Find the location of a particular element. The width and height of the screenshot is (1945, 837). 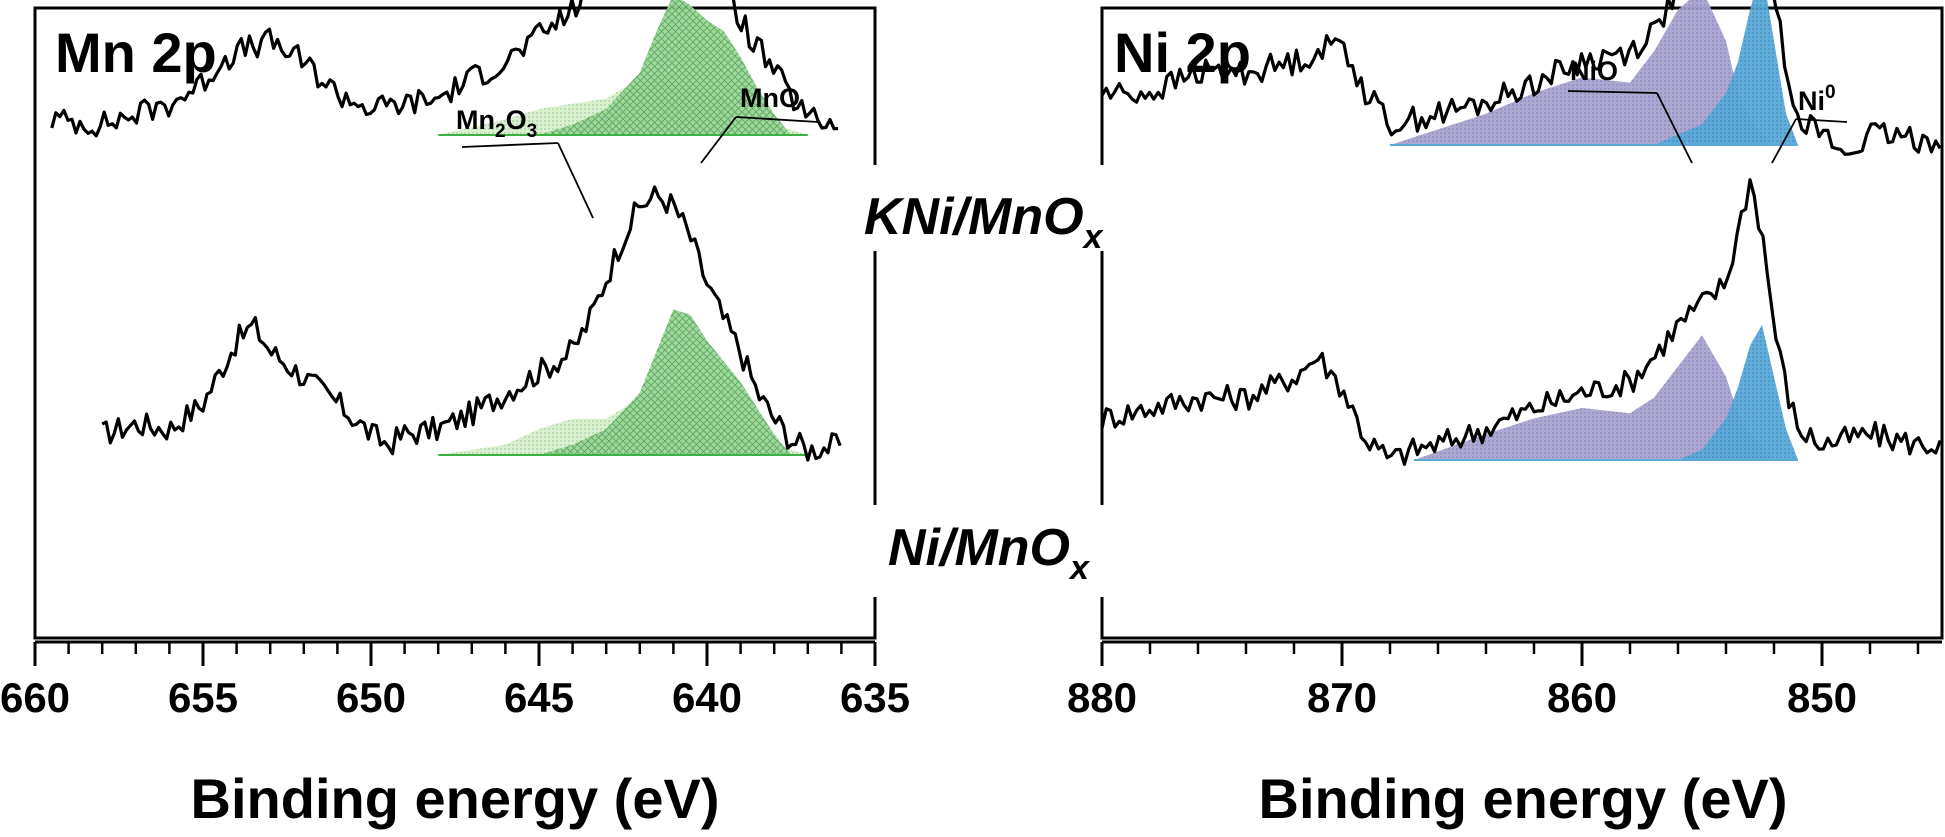

mn-x-axis: 660 655 650 645 640 635 is located at coordinates (455, 680).